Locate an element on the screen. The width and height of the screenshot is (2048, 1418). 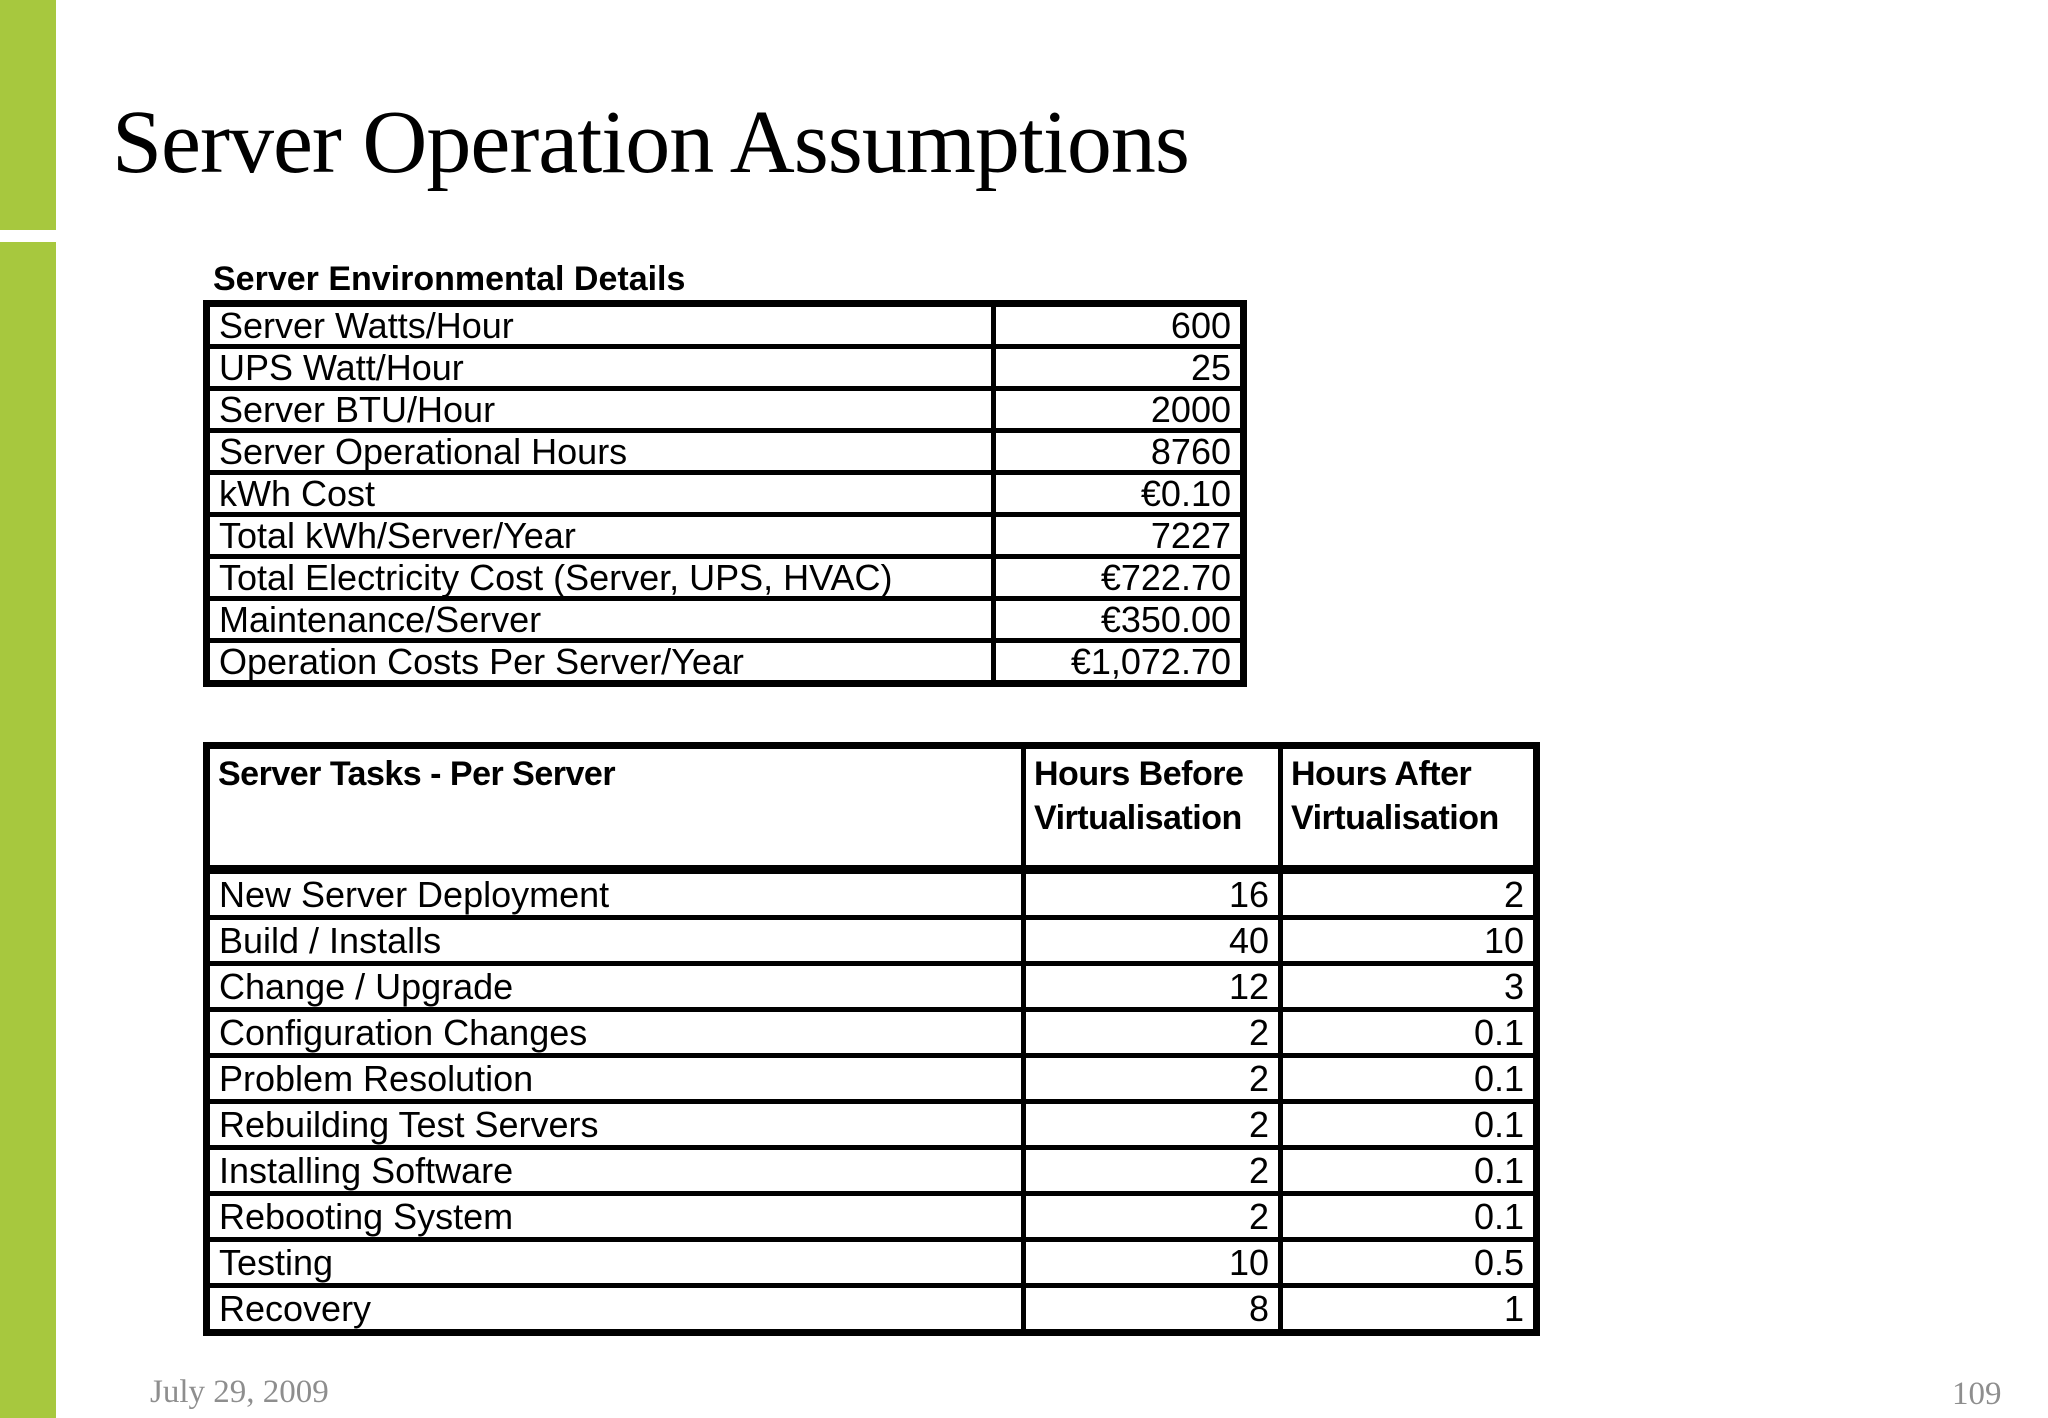
table-row: Recovery 8 1 is located at coordinates (871, 1309).